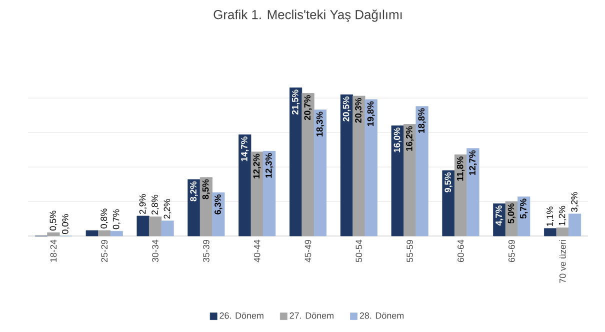 Image resolution: width=605 pixels, height=332 pixels. Describe the element at coordinates (242, 315) in the screenshot. I see `legend-label: 26. Dönem` at that location.